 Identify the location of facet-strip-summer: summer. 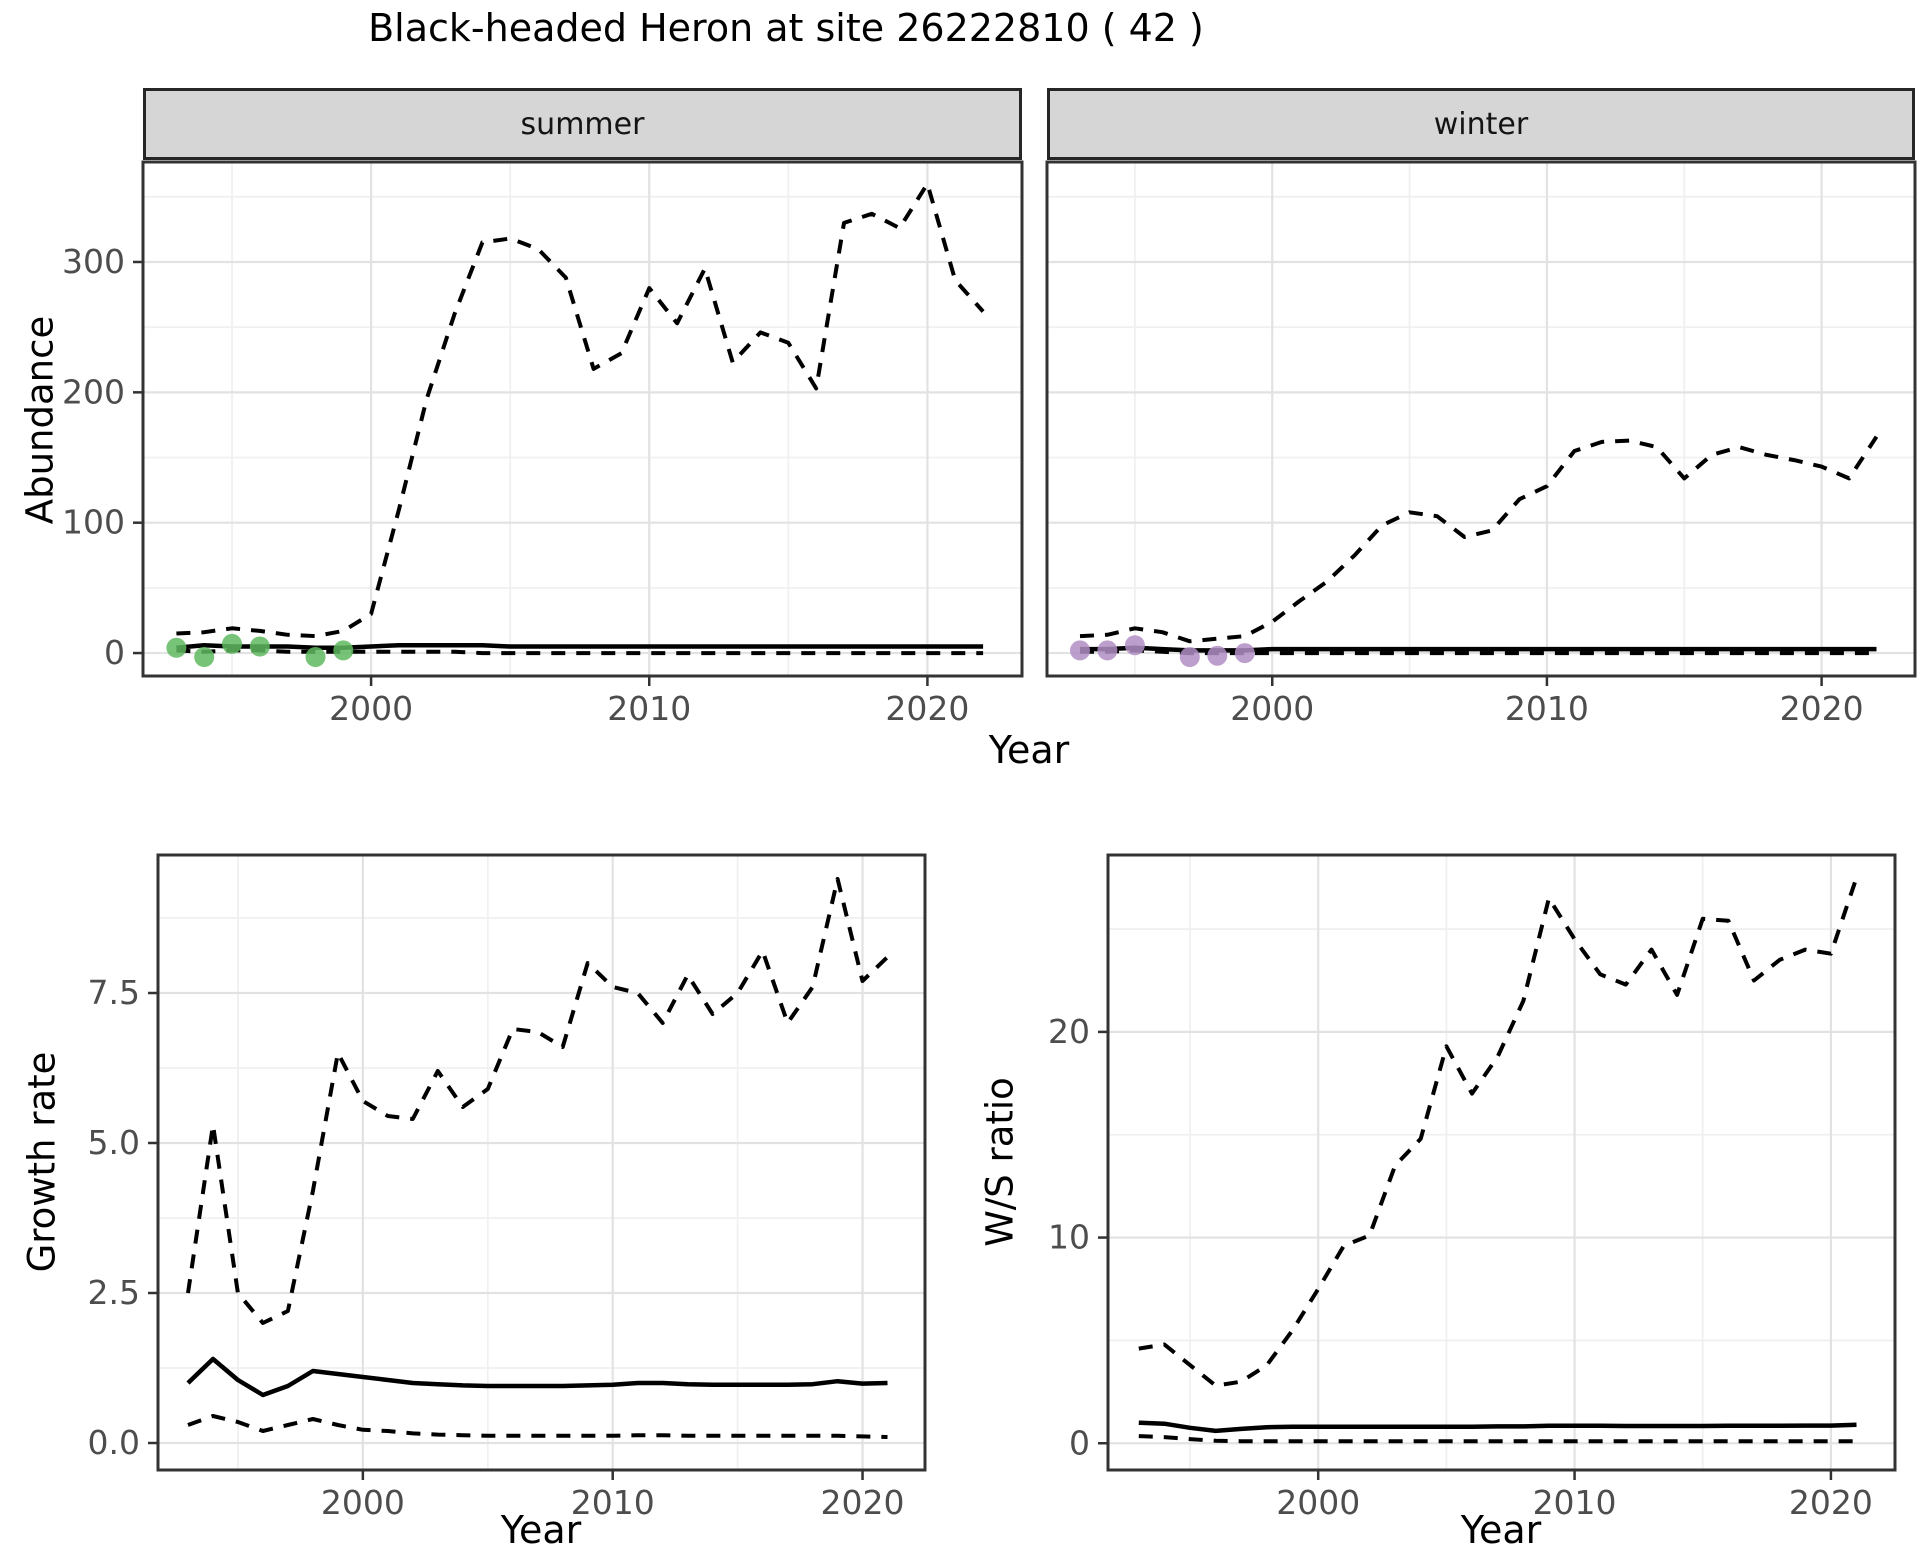
(582, 124).